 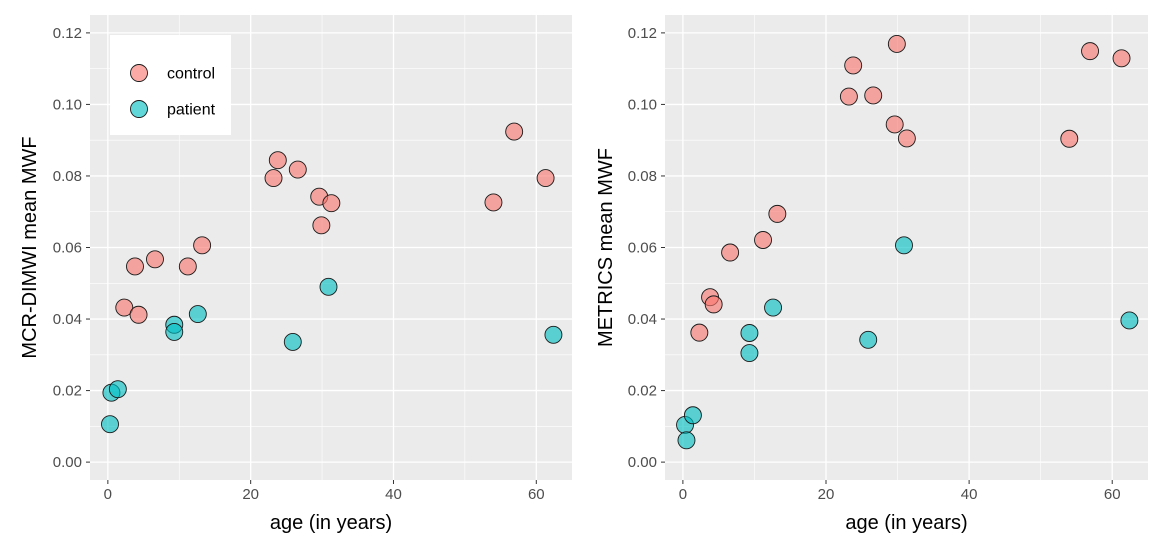 I want to click on left-y-axis-title: MCR-DIMWI mean MWF, so click(x=30, y=247).